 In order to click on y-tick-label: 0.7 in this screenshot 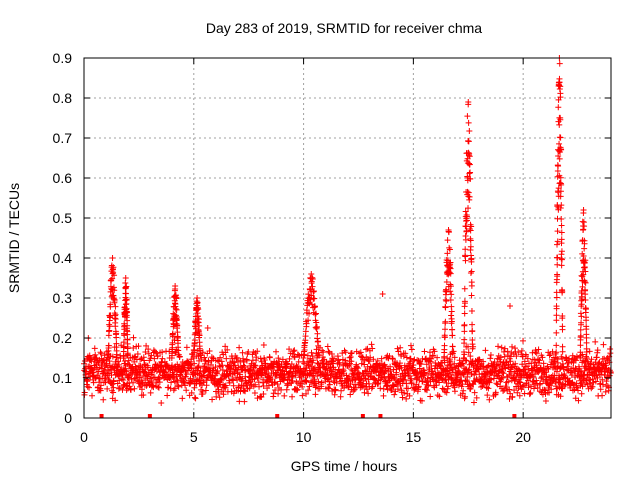, I will do `click(63, 138)`.